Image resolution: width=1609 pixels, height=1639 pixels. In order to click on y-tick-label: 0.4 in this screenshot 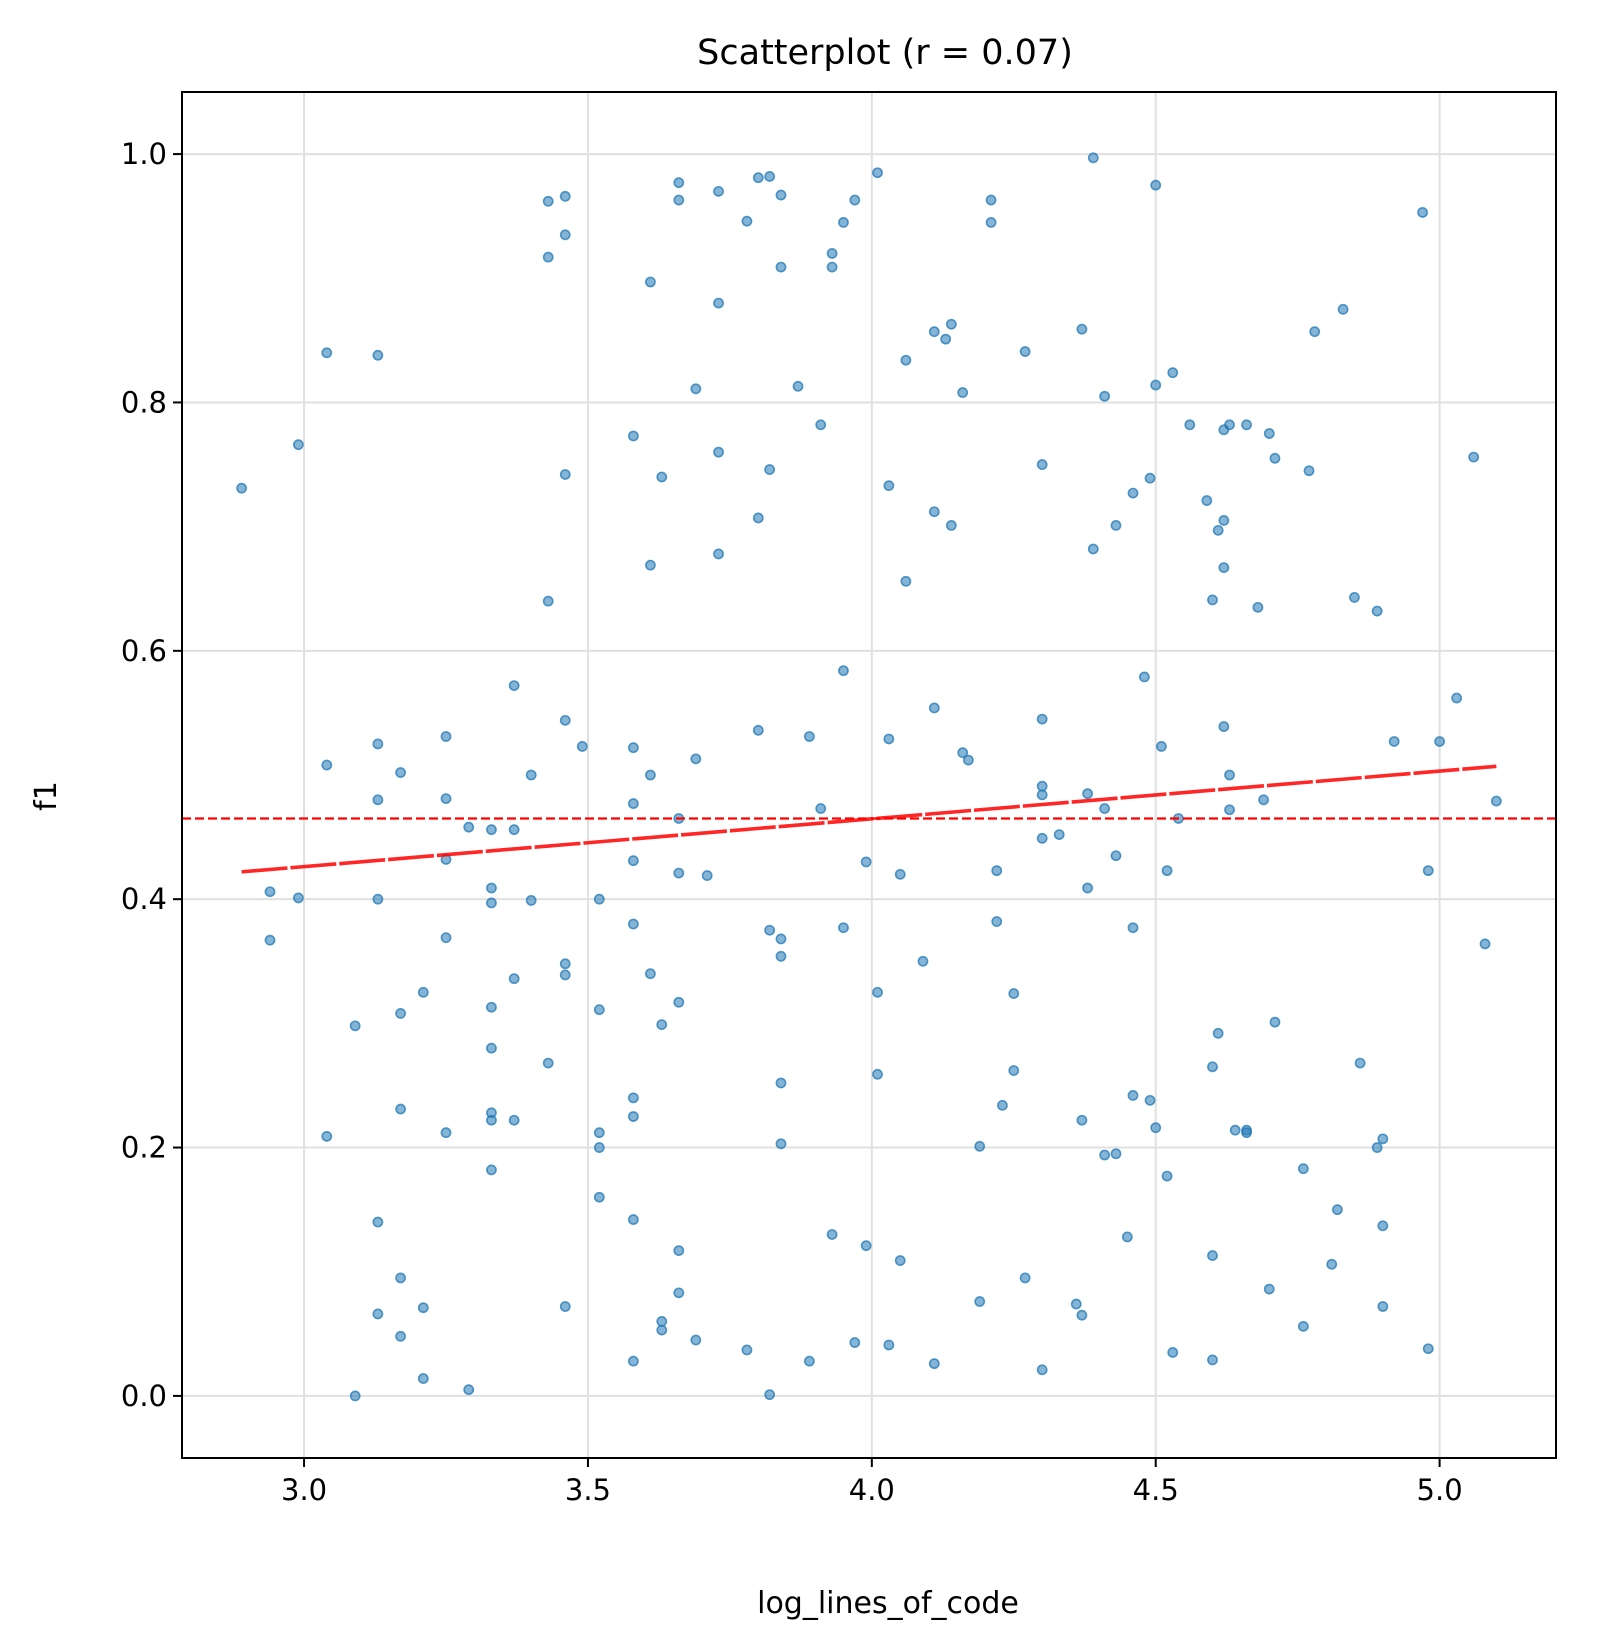, I will do `click(144, 899)`.